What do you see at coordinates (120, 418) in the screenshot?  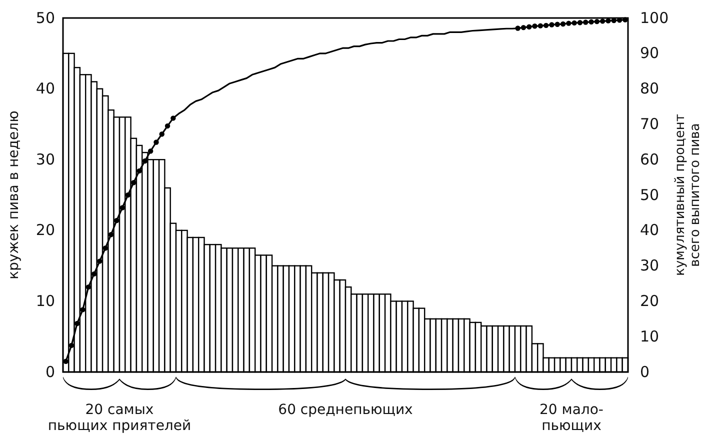 I see `text: 20 самых пьющих приятелей` at bounding box center [120, 418].